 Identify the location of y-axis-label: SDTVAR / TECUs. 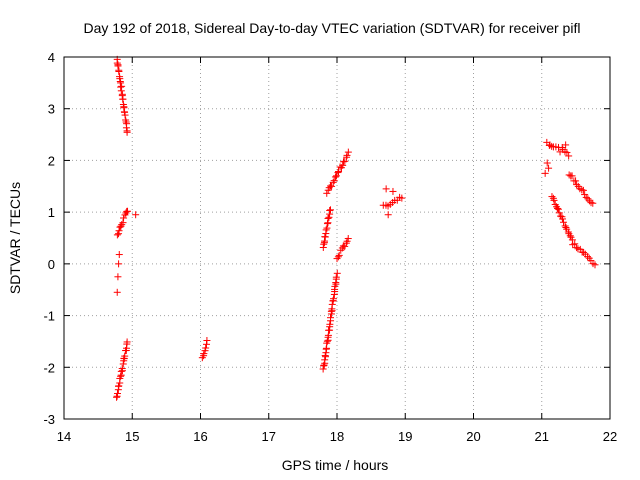
(15, 238).